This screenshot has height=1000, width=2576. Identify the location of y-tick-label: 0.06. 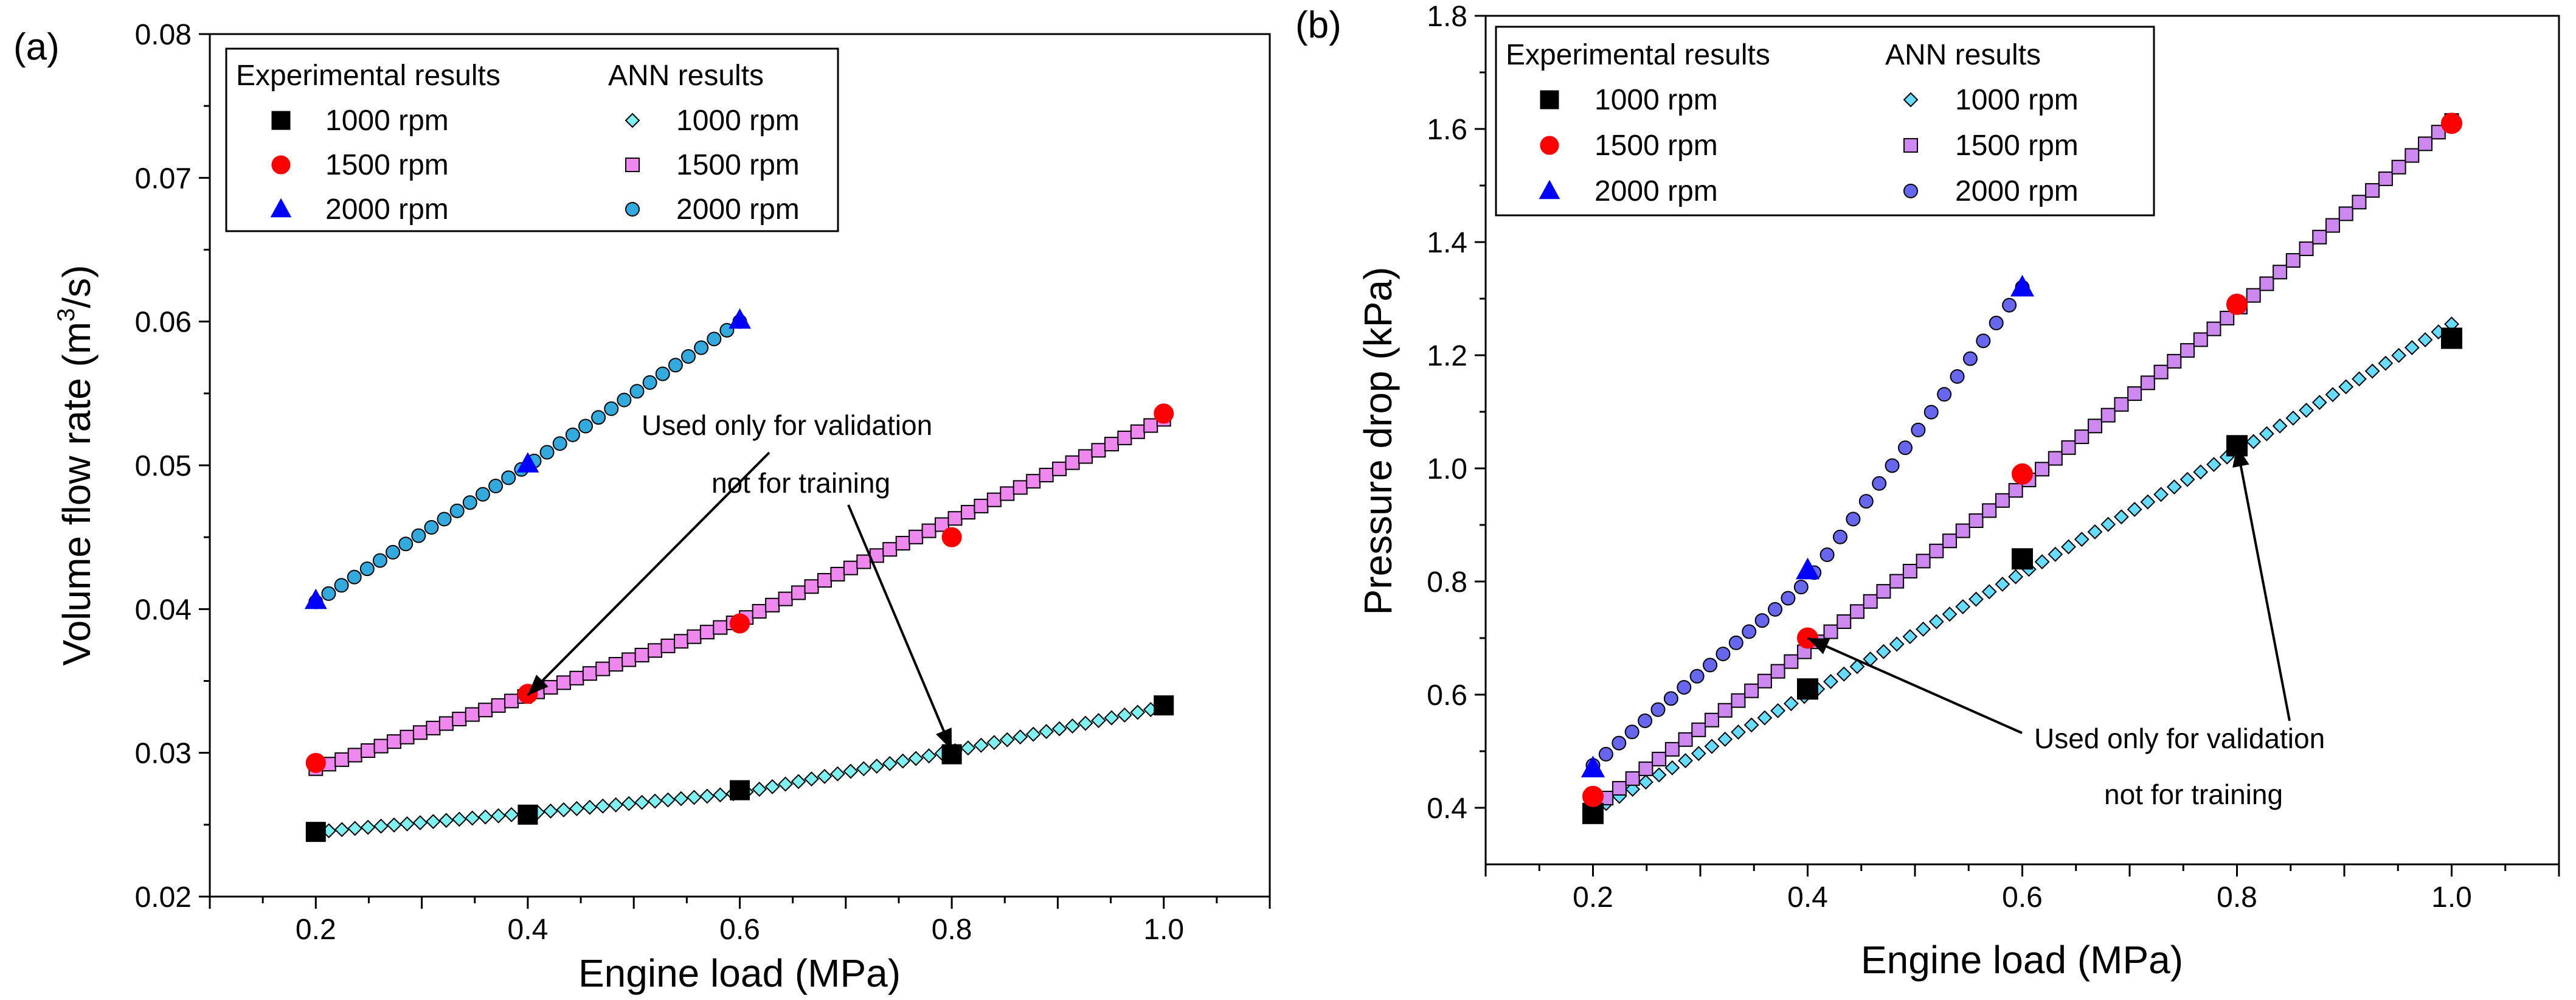
(163, 323).